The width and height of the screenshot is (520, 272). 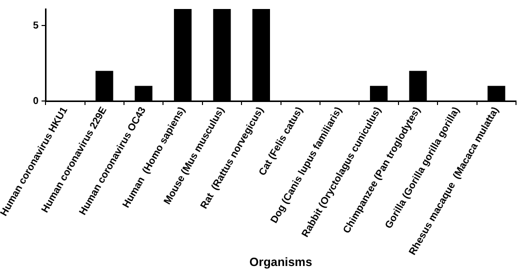 What do you see at coordinates (36, 26) in the screenshot?
I see `y-tick-label: 5` at bounding box center [36, 26].